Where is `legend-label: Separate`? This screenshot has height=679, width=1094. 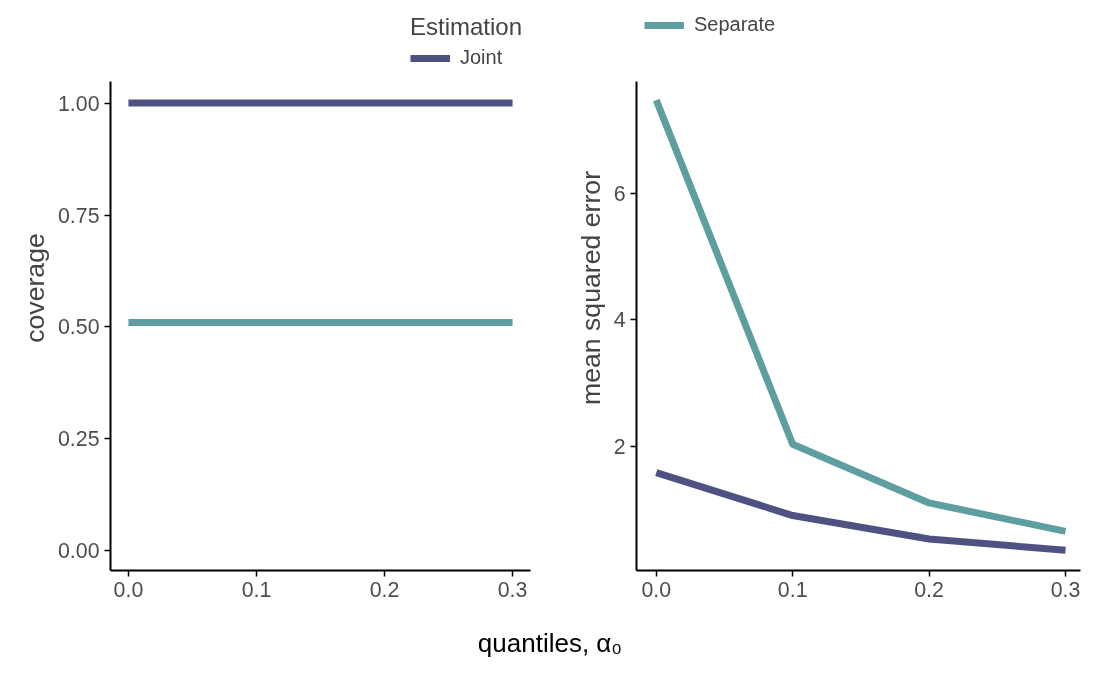 legend-label: Separate is located at coordinates (735, 24).